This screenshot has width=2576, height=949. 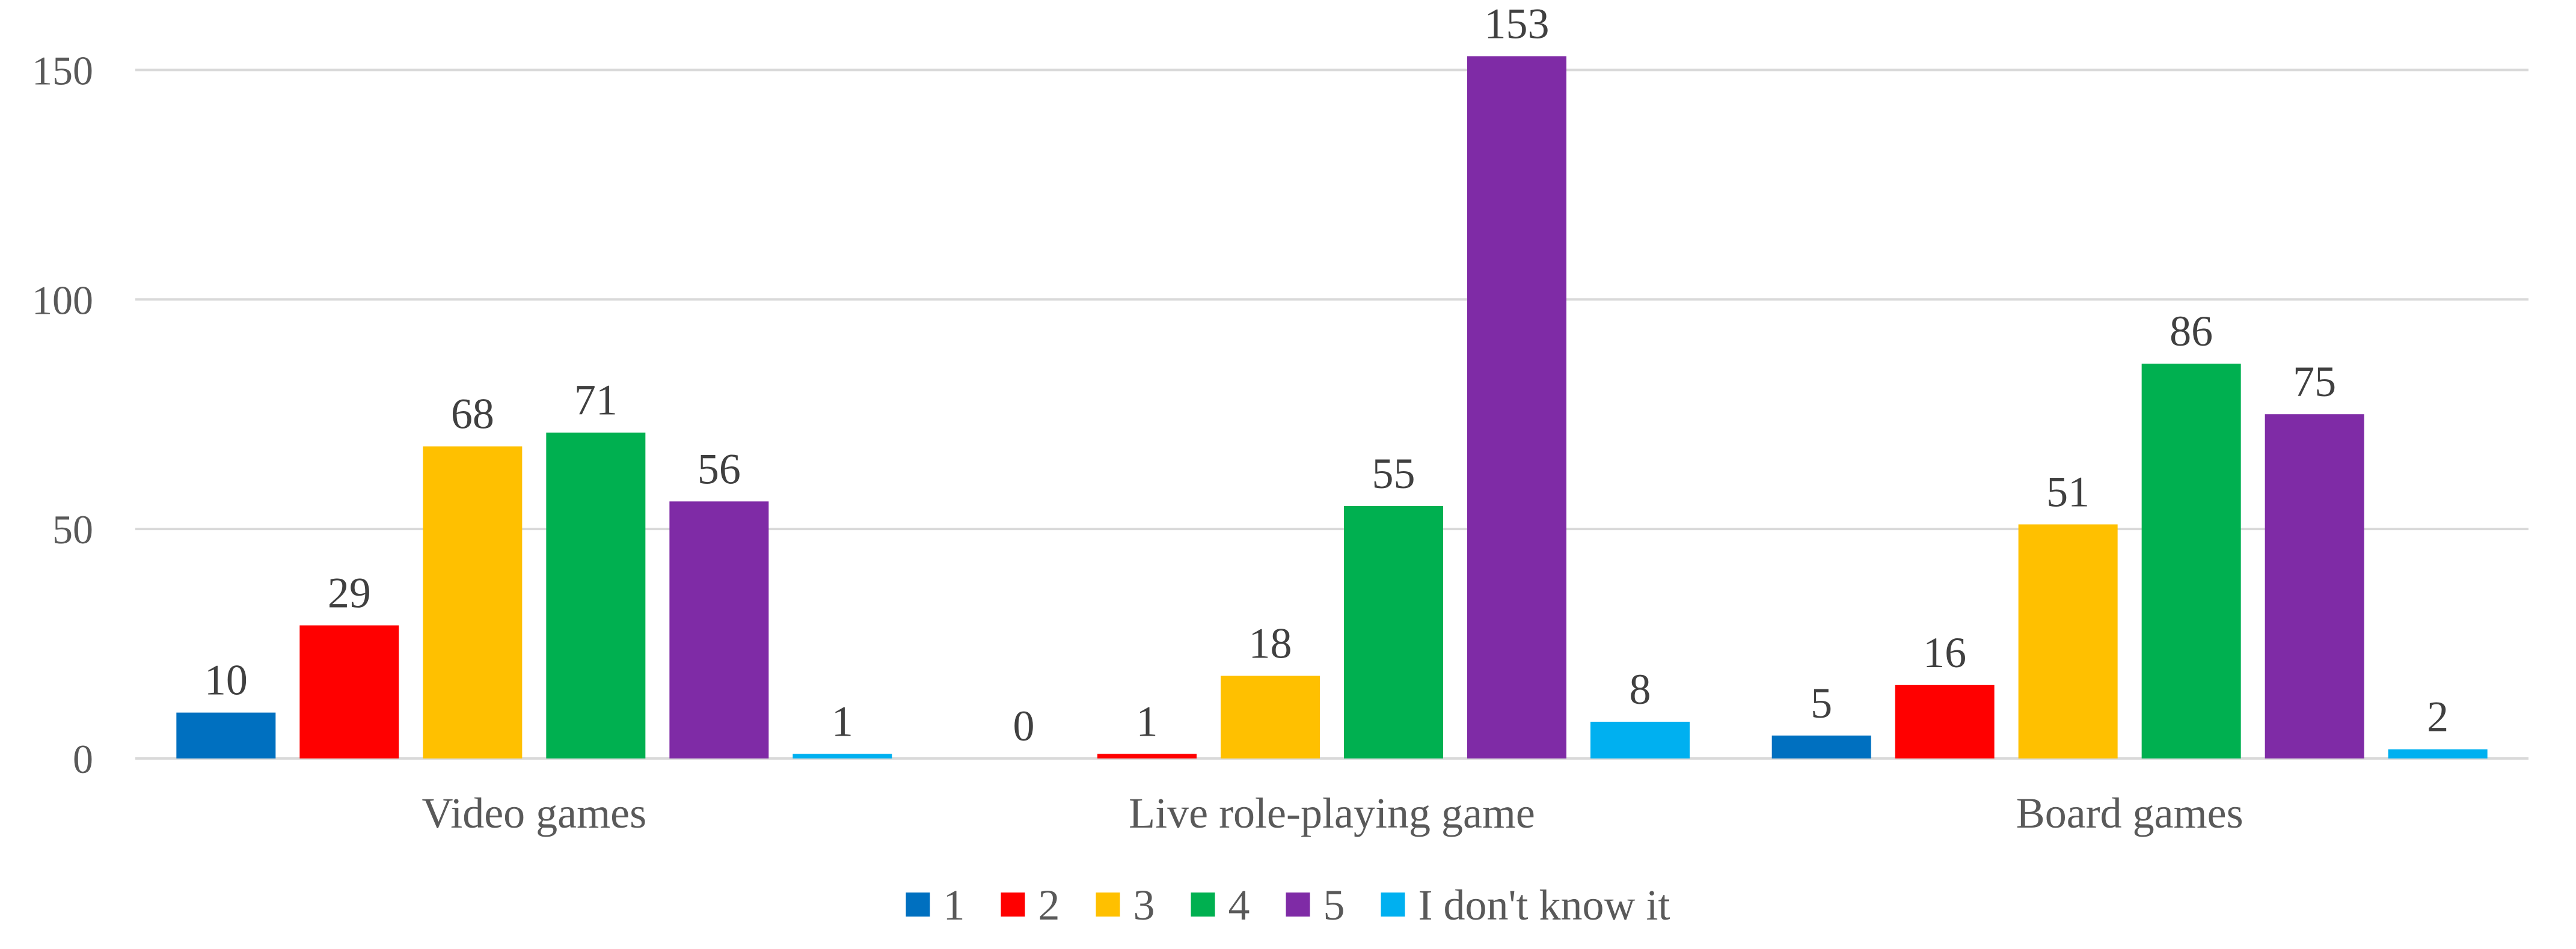 What do you see at coordinates (842, 756) in the screenshot?
I see `bar-video-games-i-don-t-know-it` at bounding box center [842, 756].